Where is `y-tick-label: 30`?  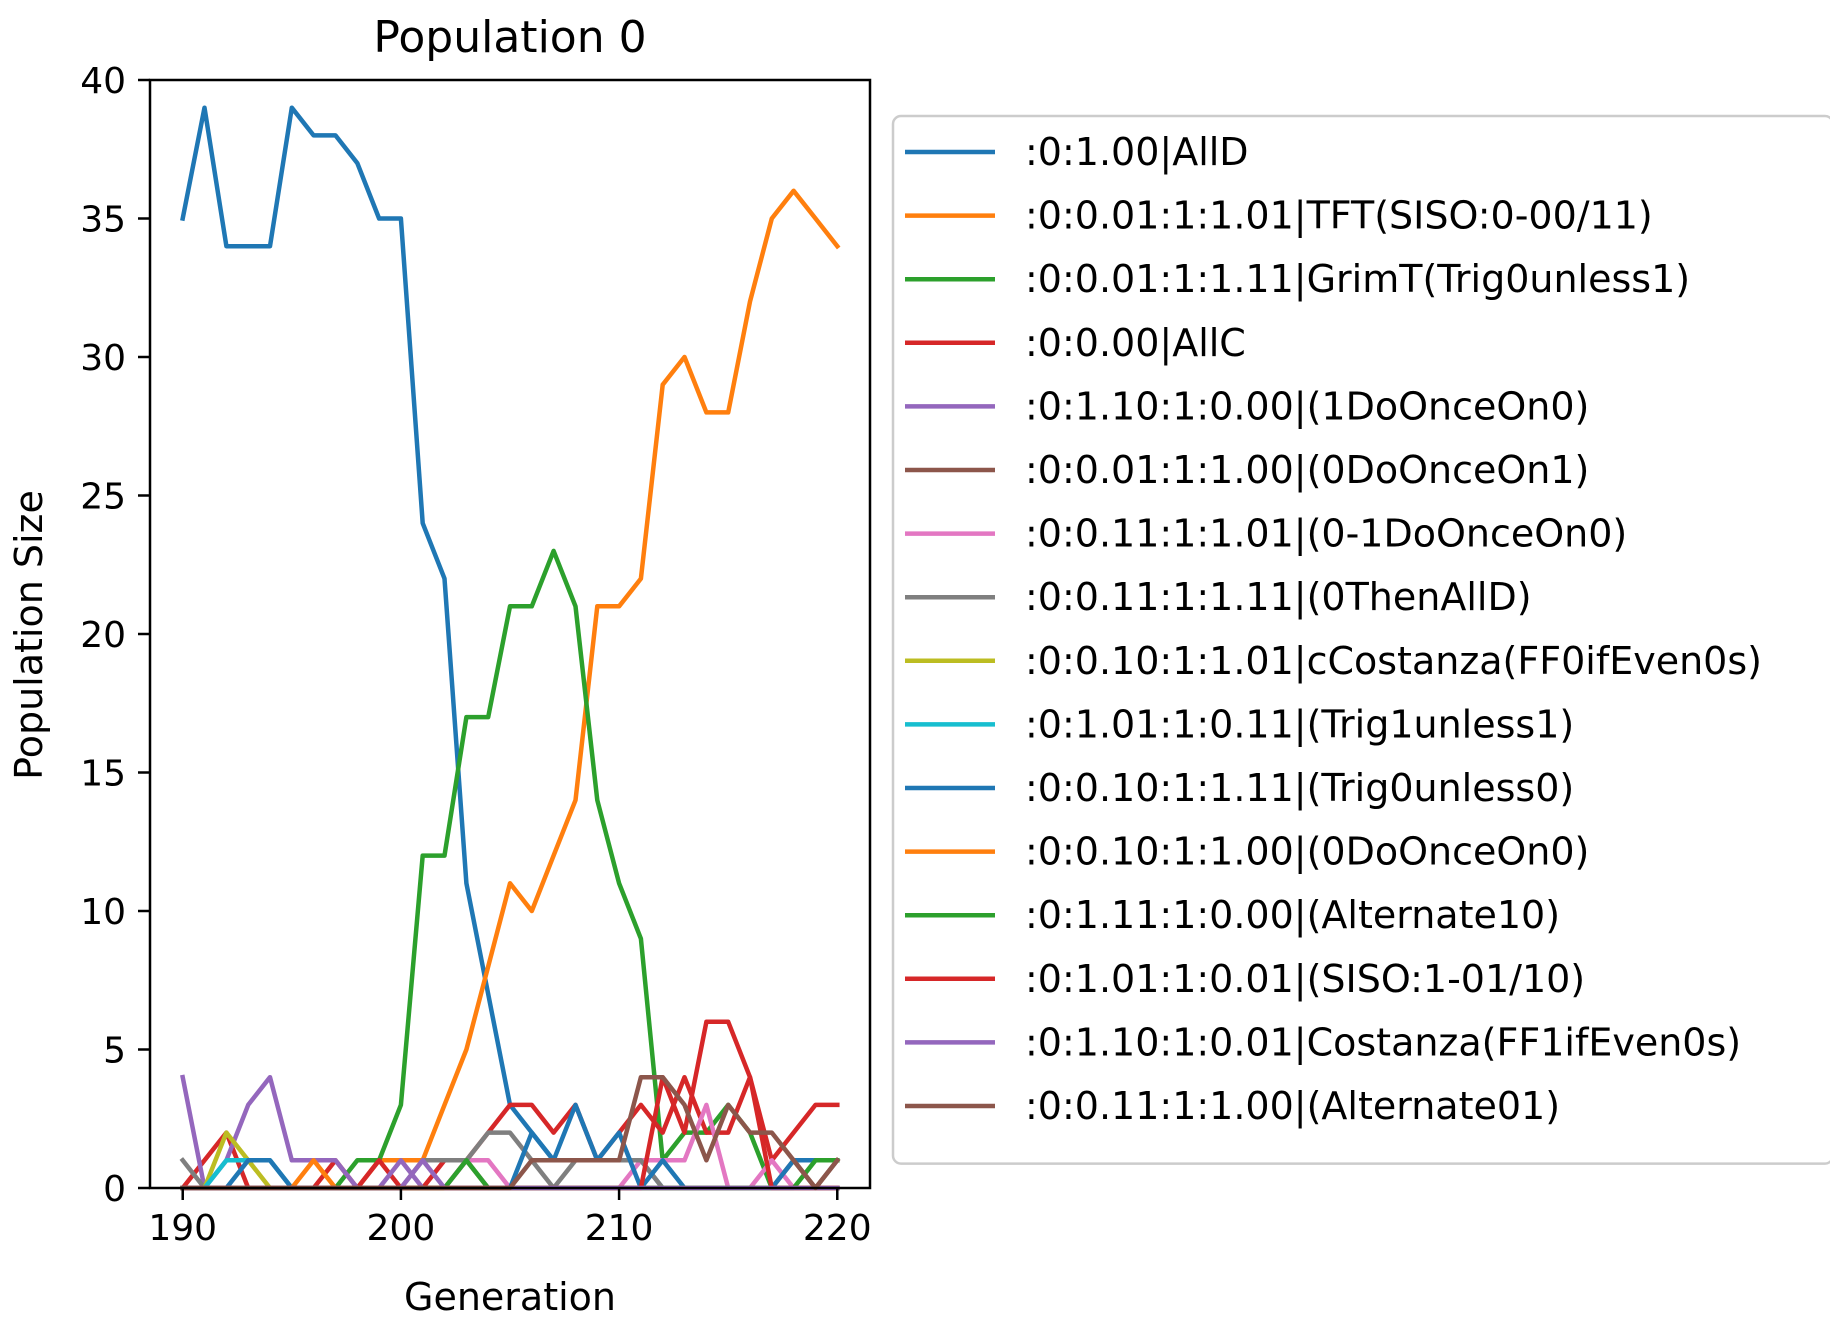
y-tick-label: 30 is located at coordinates (103, 358).